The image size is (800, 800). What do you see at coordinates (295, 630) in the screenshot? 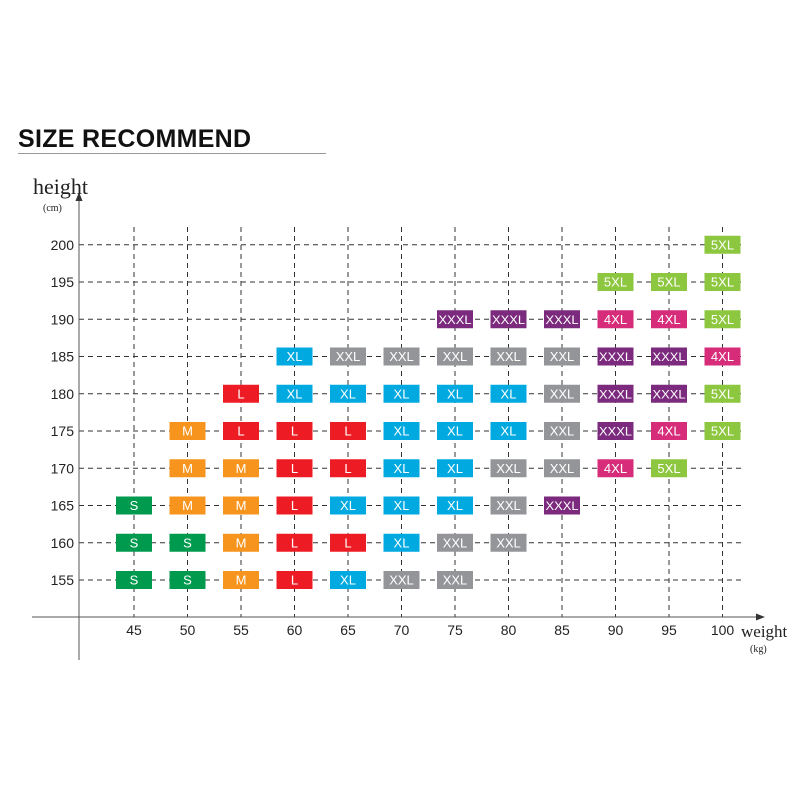
I see `x-tick-label: 60` at bounding box center [295, 630].